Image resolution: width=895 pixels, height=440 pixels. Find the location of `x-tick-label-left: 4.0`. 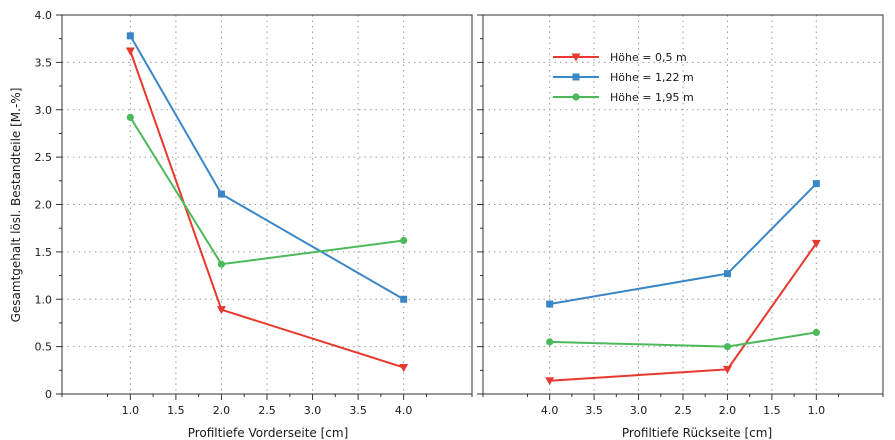

x-tick-label-left: 4.0 is located at coordinates (404, 410).